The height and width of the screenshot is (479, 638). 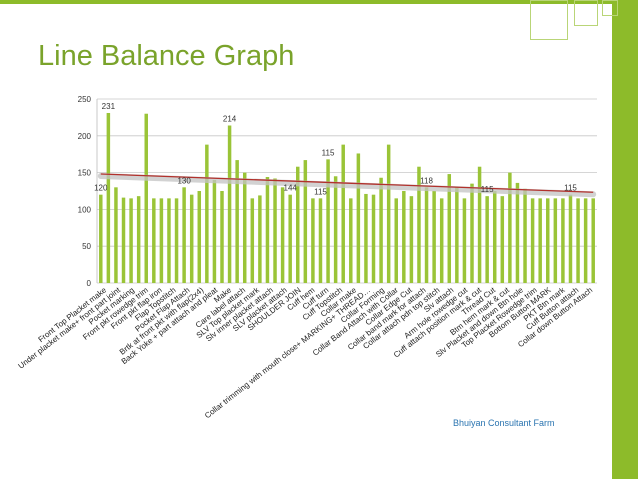 I want to click on trendline, so click(x=347, y=183).